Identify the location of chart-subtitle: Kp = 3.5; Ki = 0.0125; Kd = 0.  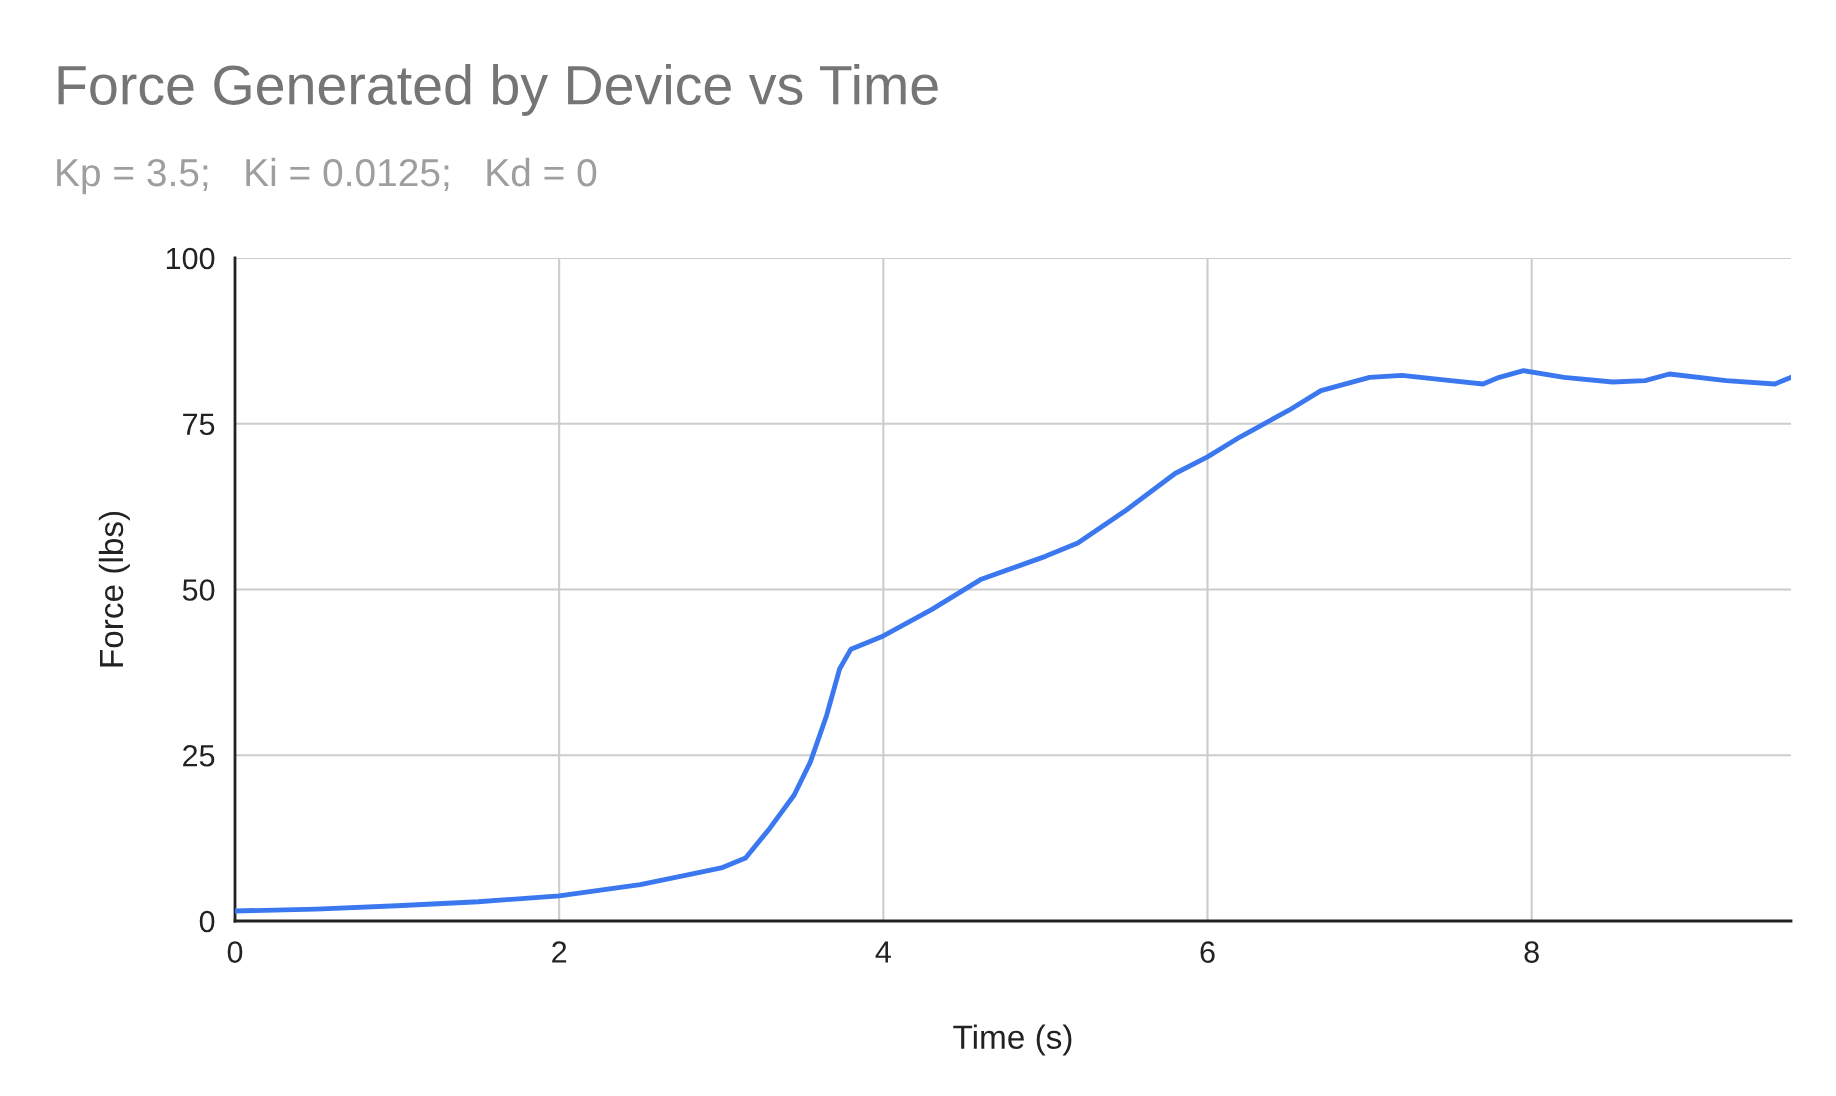
(327, 176).